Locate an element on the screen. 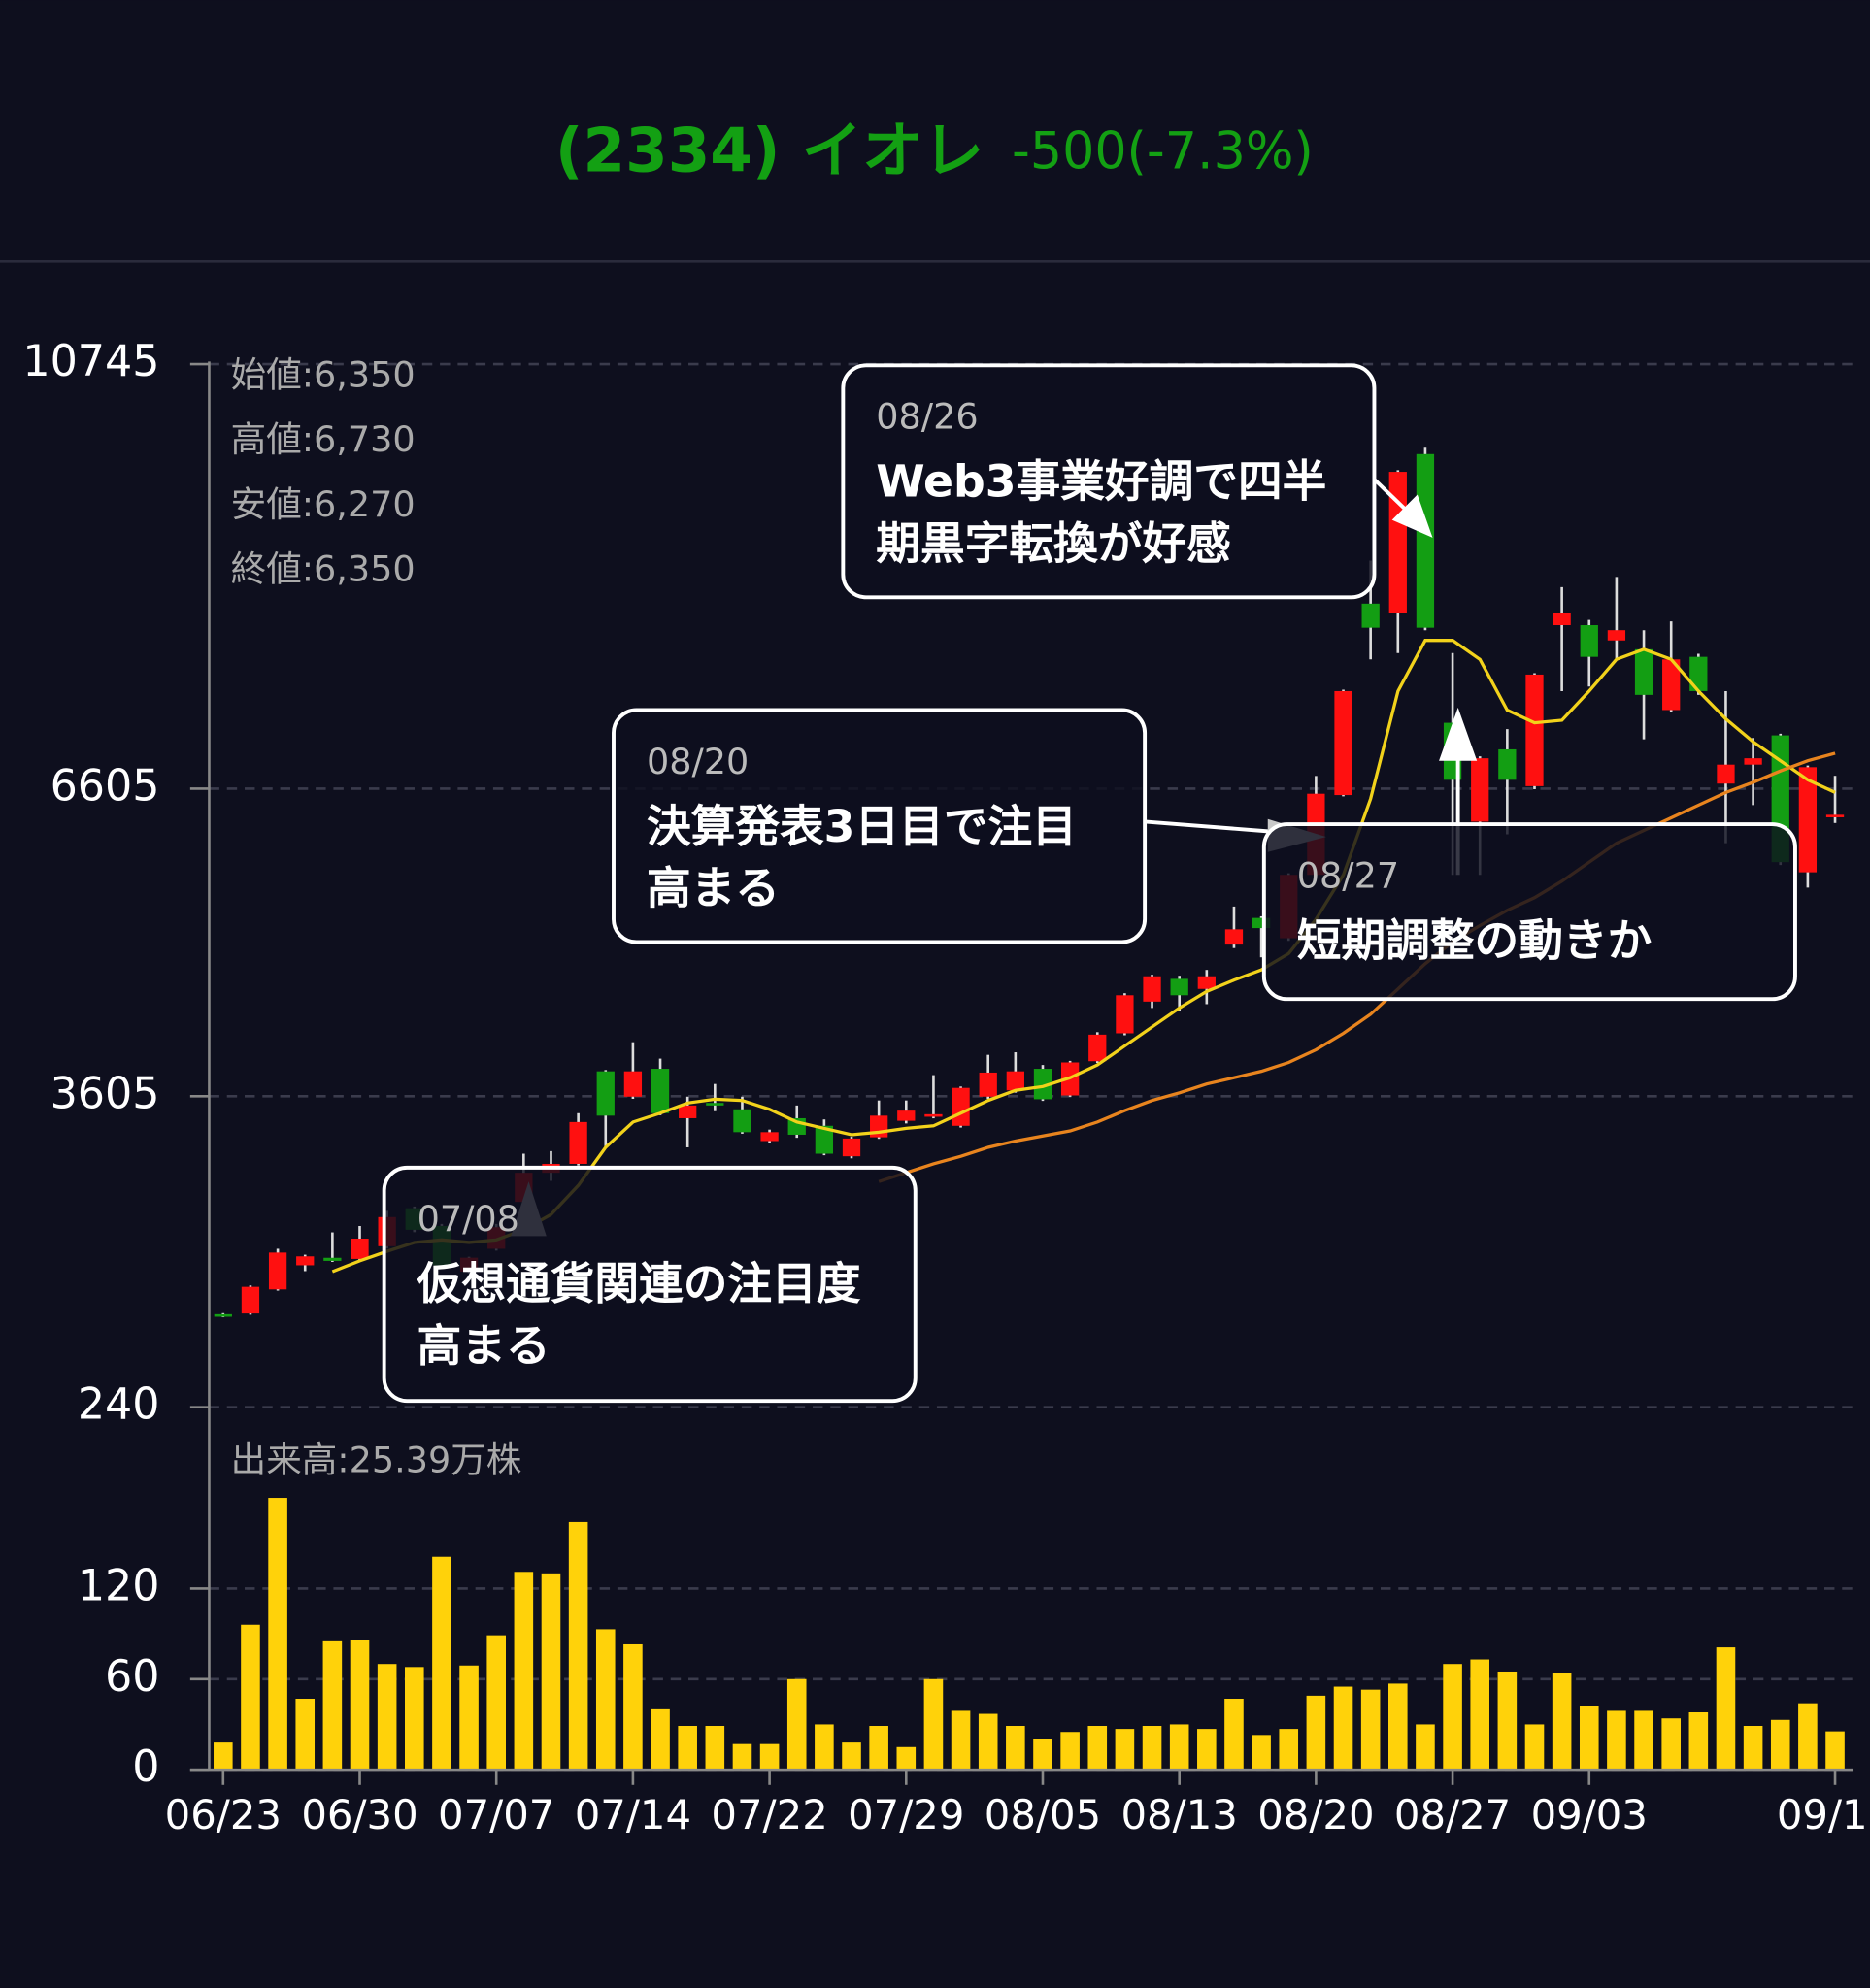  annotation-text: 高まる is located at coordinates (484, 1346).